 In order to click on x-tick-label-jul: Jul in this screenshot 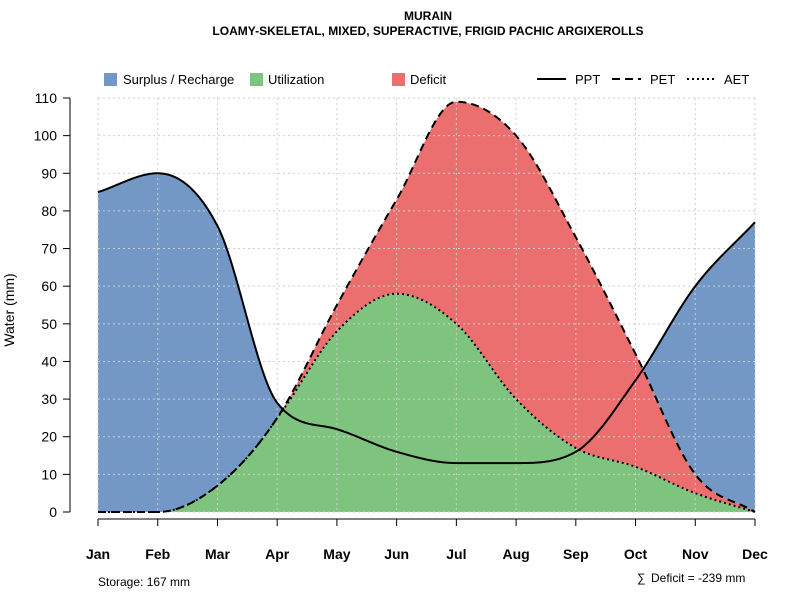, I will do `click(456, 554)`.